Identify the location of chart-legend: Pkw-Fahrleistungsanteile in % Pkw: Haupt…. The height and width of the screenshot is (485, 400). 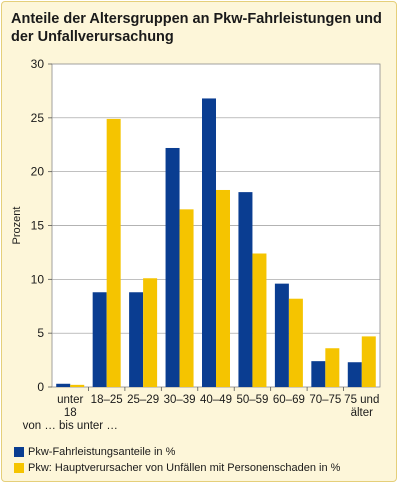
(177, 460).